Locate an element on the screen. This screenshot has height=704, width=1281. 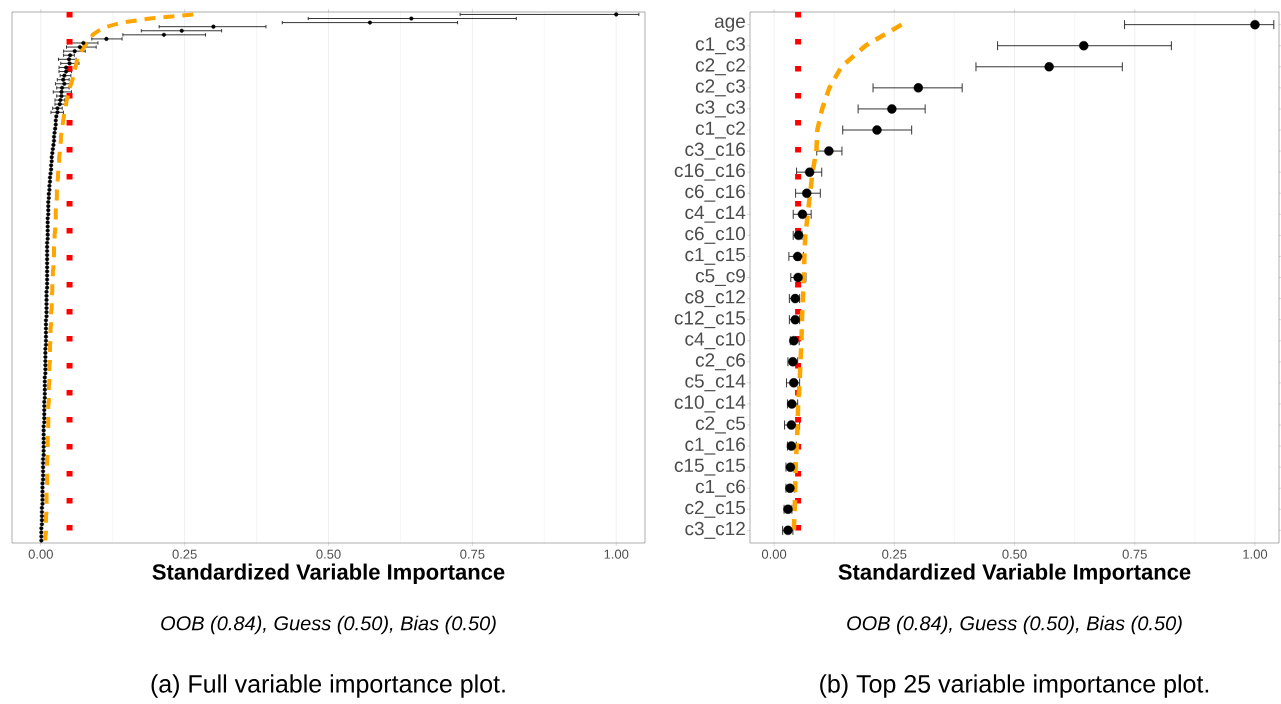
y-tick-label: c1_c2 is located at coordinates (720, 130).